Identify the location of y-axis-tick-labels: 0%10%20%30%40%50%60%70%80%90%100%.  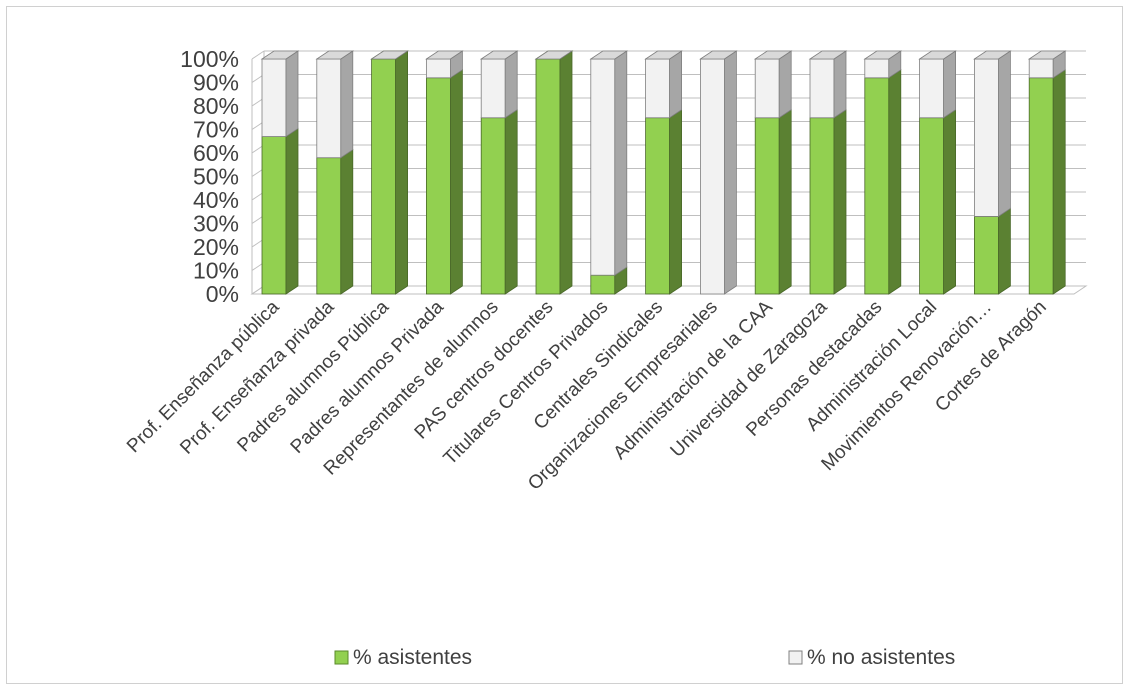
(209, 176).